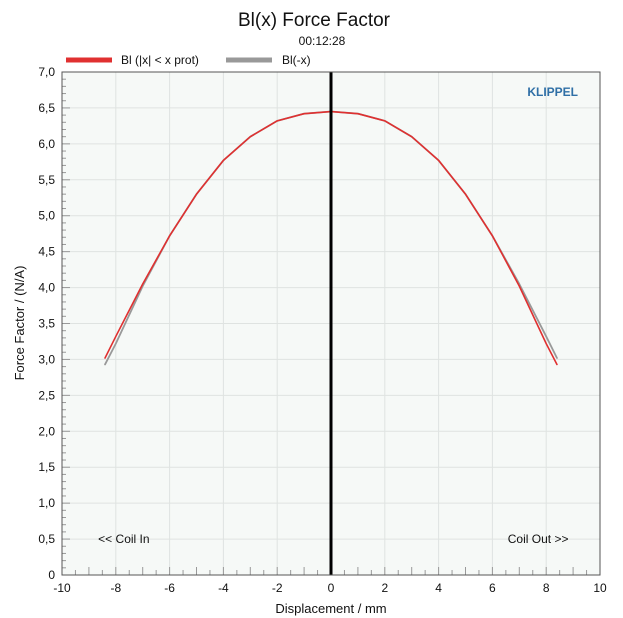 Image resolution: width=623 pixels, height=618 pixels. Describe the element at coordinates (46, 144) in the screenshot. I see `y-tick-label-12: 6,0` at that location.